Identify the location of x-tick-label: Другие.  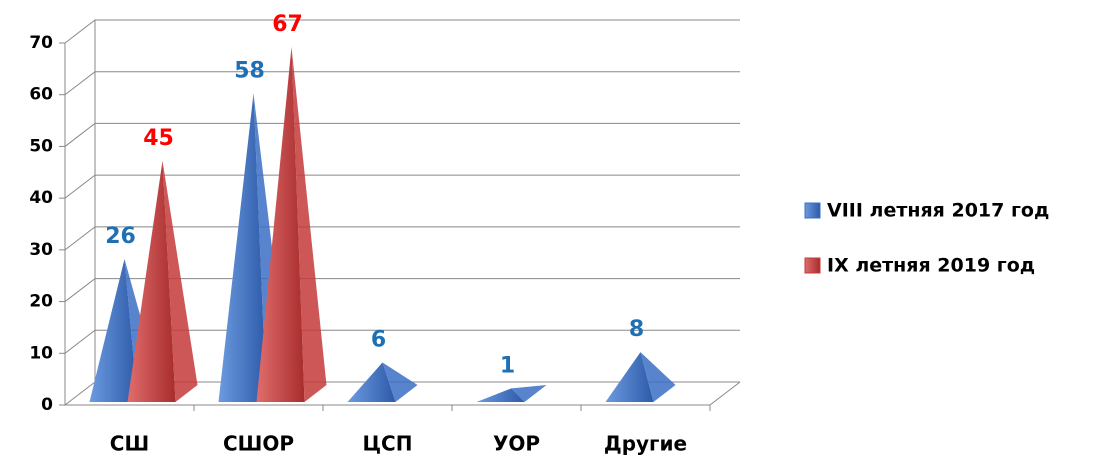
(645, 444).